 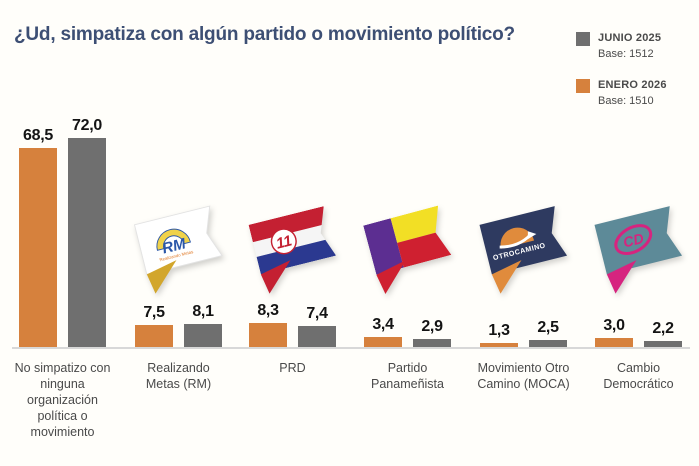 What do you see at coordinates (268, 310) in the screenshot?
I see `value-label: 8,3` at bounding box center [268, 310].